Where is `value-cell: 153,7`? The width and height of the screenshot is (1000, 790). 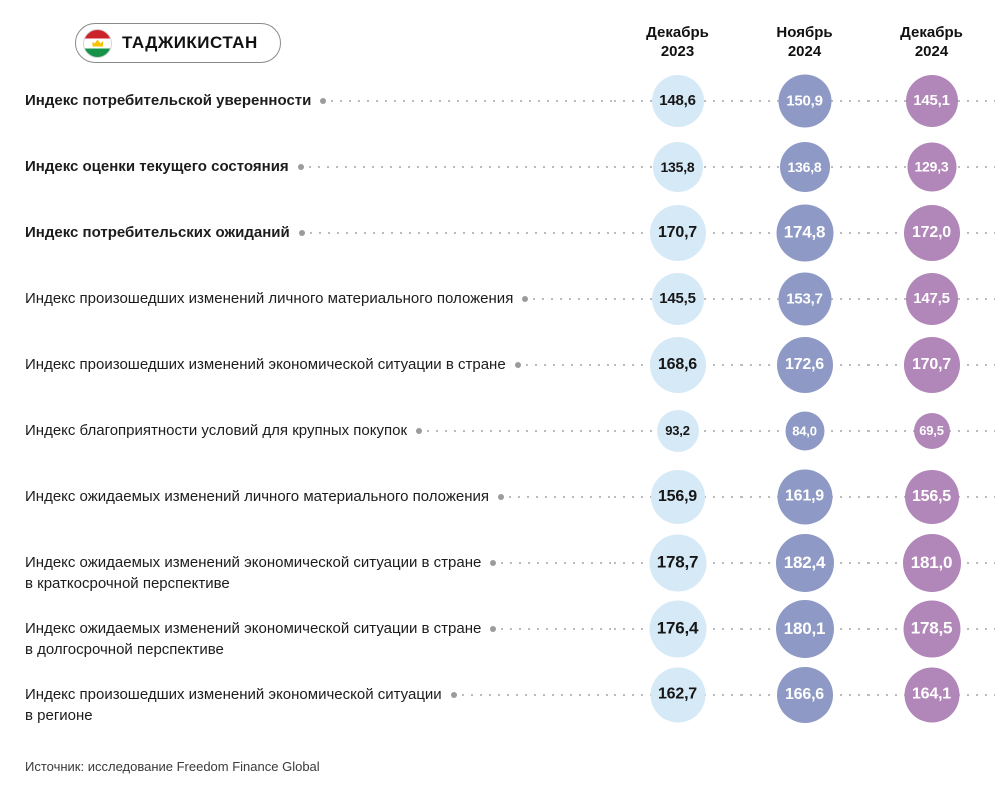
value-cell: 153,7 is located at coordinates (804, 298).